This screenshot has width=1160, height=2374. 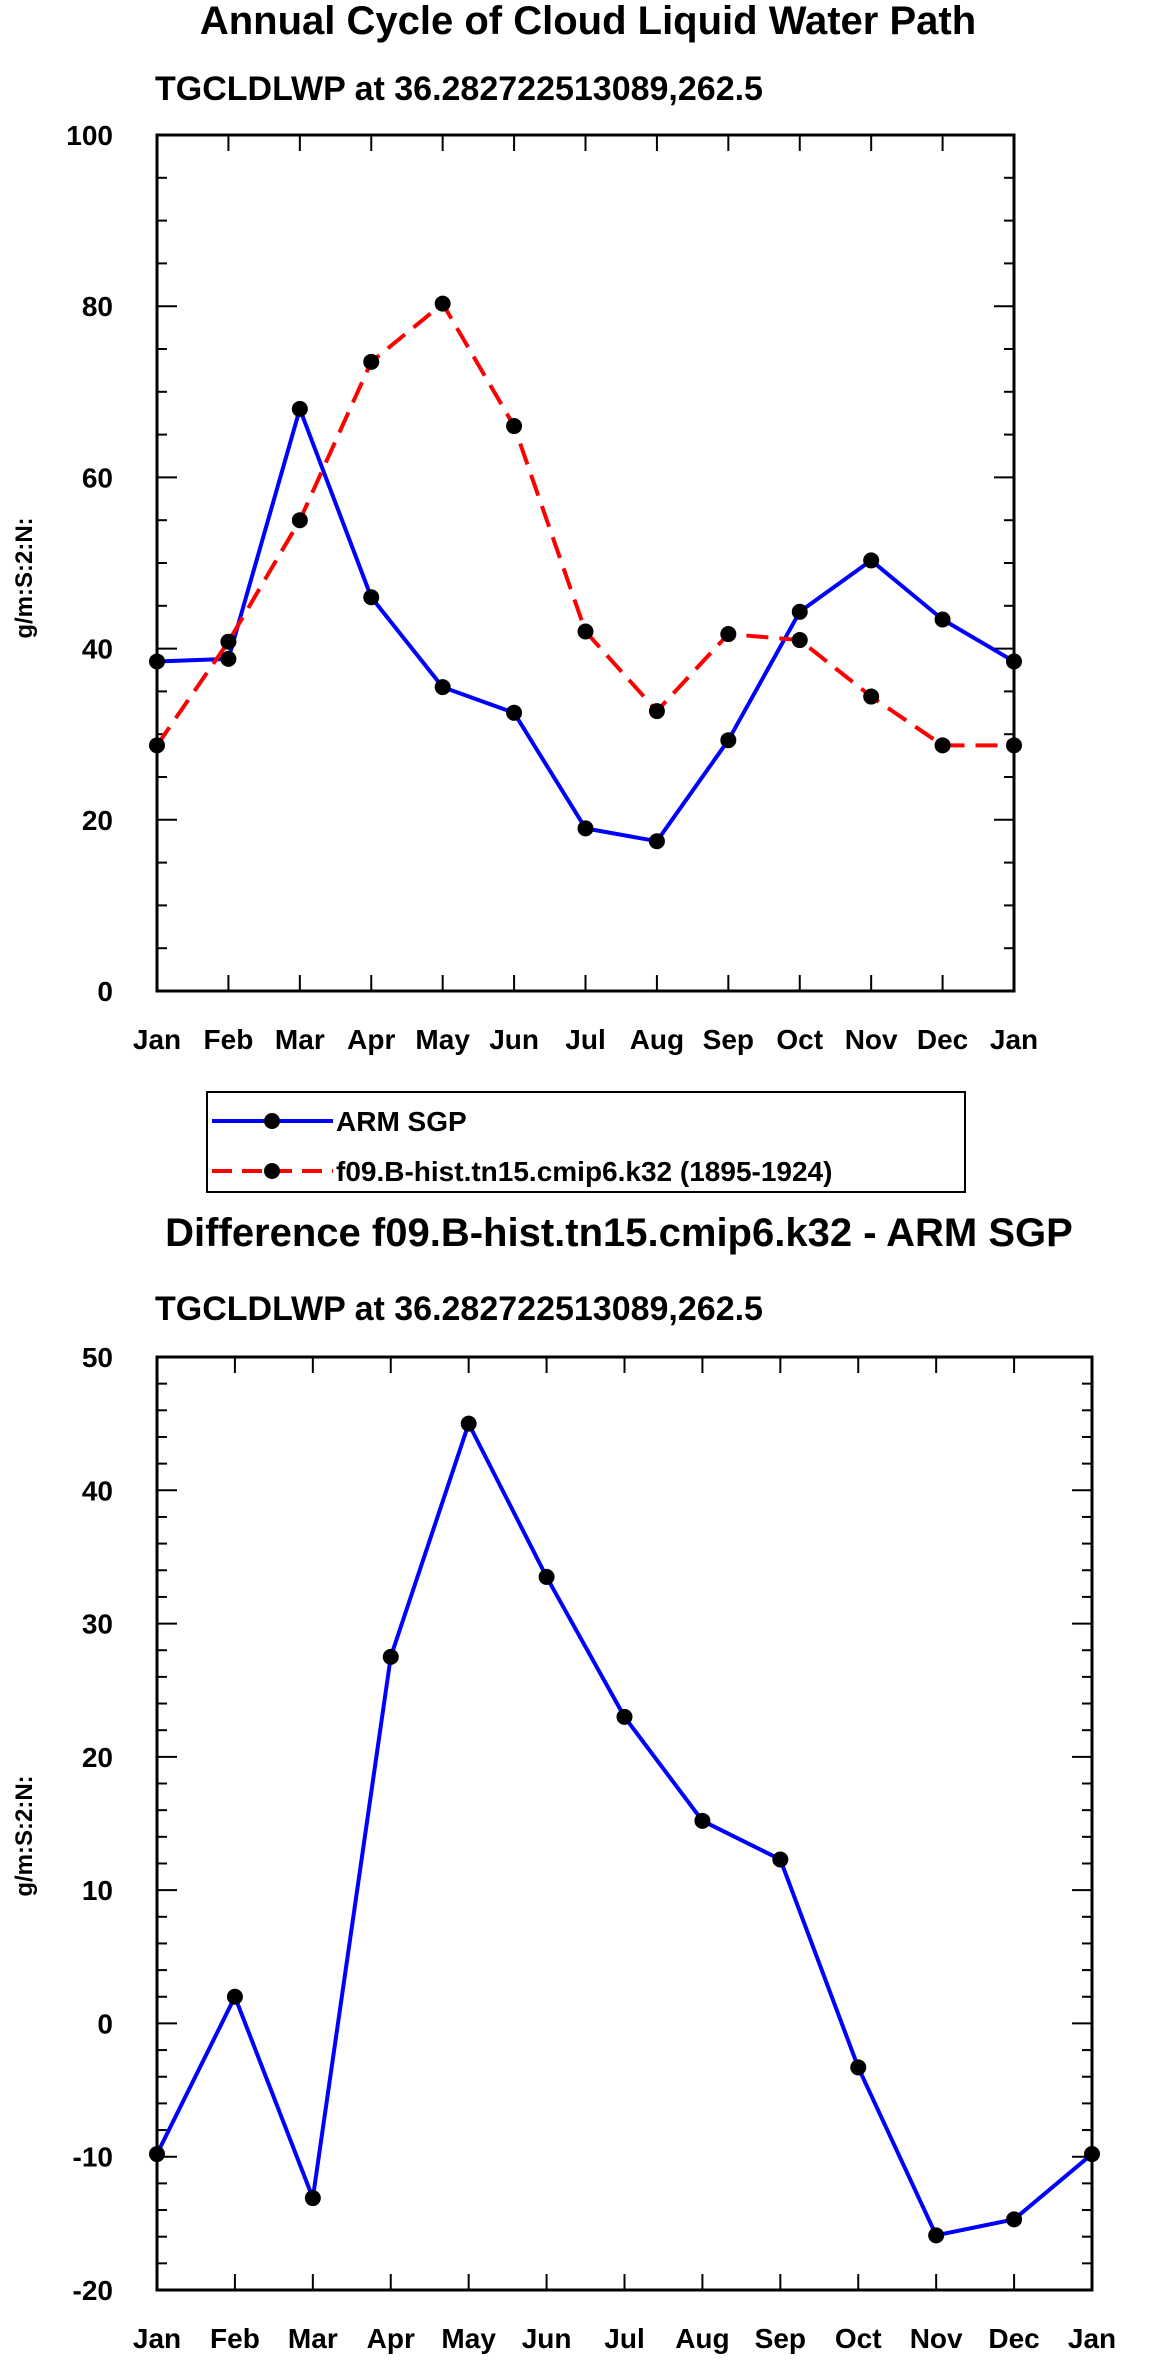 What do you see at coordinates (97, 477) in the screenshot?
I see `chart1-y-tick-label: 60` at bounding box center [97, 477].